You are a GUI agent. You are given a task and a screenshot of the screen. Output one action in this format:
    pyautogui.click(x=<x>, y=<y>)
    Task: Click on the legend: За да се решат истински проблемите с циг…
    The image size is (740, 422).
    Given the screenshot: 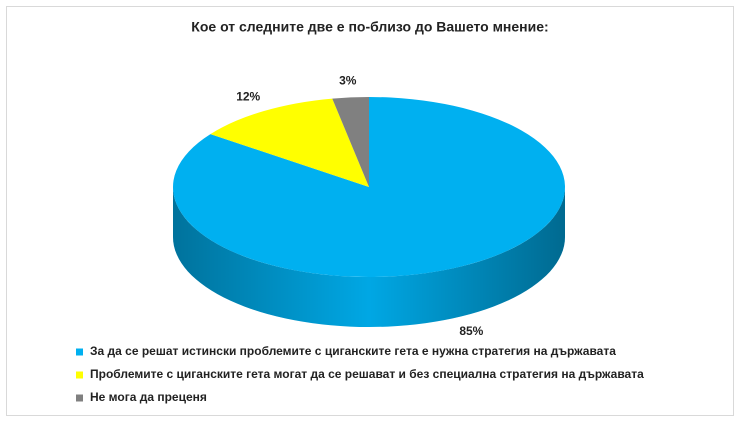 What is the action you would take?
    pyautogui.click(x=360, y=374)
    